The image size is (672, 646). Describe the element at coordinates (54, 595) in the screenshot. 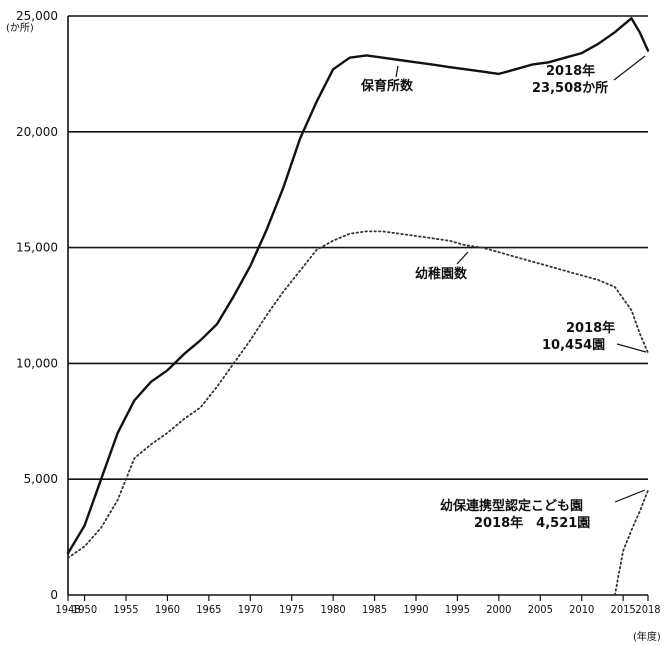

I see `y-tick-label: 0` at that location.